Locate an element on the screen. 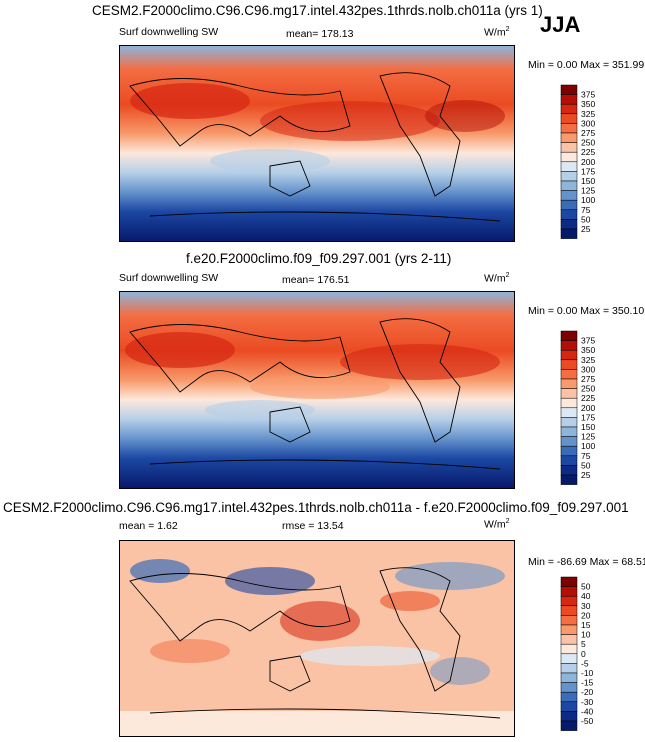 The height and width of the screenshot is (742, 645). panel2-mean-label: mean= 176.51 is located at coordinates (316, 280).